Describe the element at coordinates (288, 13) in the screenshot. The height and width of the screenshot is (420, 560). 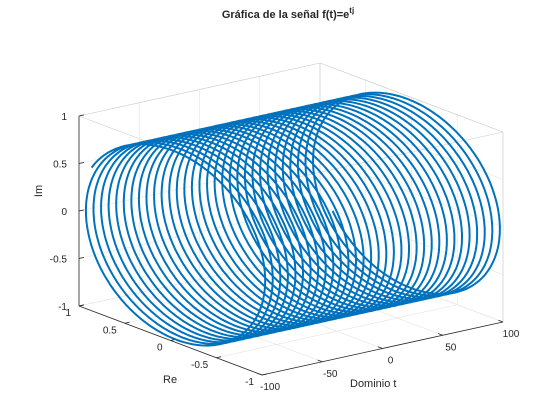
I see `chart-title: Gráfica de la señal f(t)=etj` at that location.